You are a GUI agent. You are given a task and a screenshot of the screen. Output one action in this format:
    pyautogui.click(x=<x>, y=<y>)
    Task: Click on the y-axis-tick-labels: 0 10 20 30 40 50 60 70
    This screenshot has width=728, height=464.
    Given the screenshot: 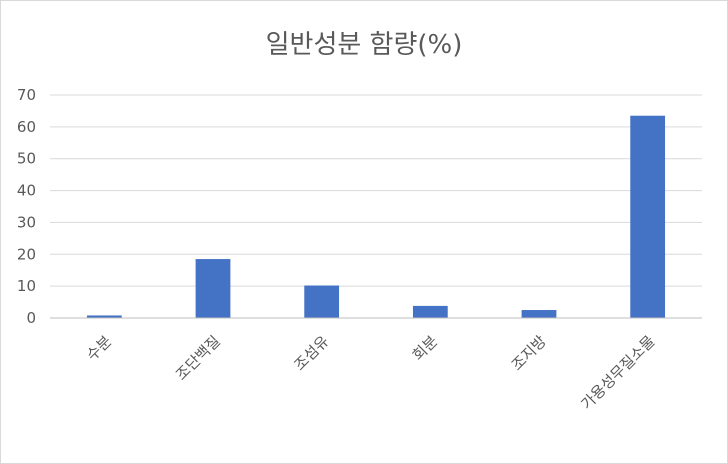 What is the action you would take?
    pyautogui.click(x=26, y=206)
    